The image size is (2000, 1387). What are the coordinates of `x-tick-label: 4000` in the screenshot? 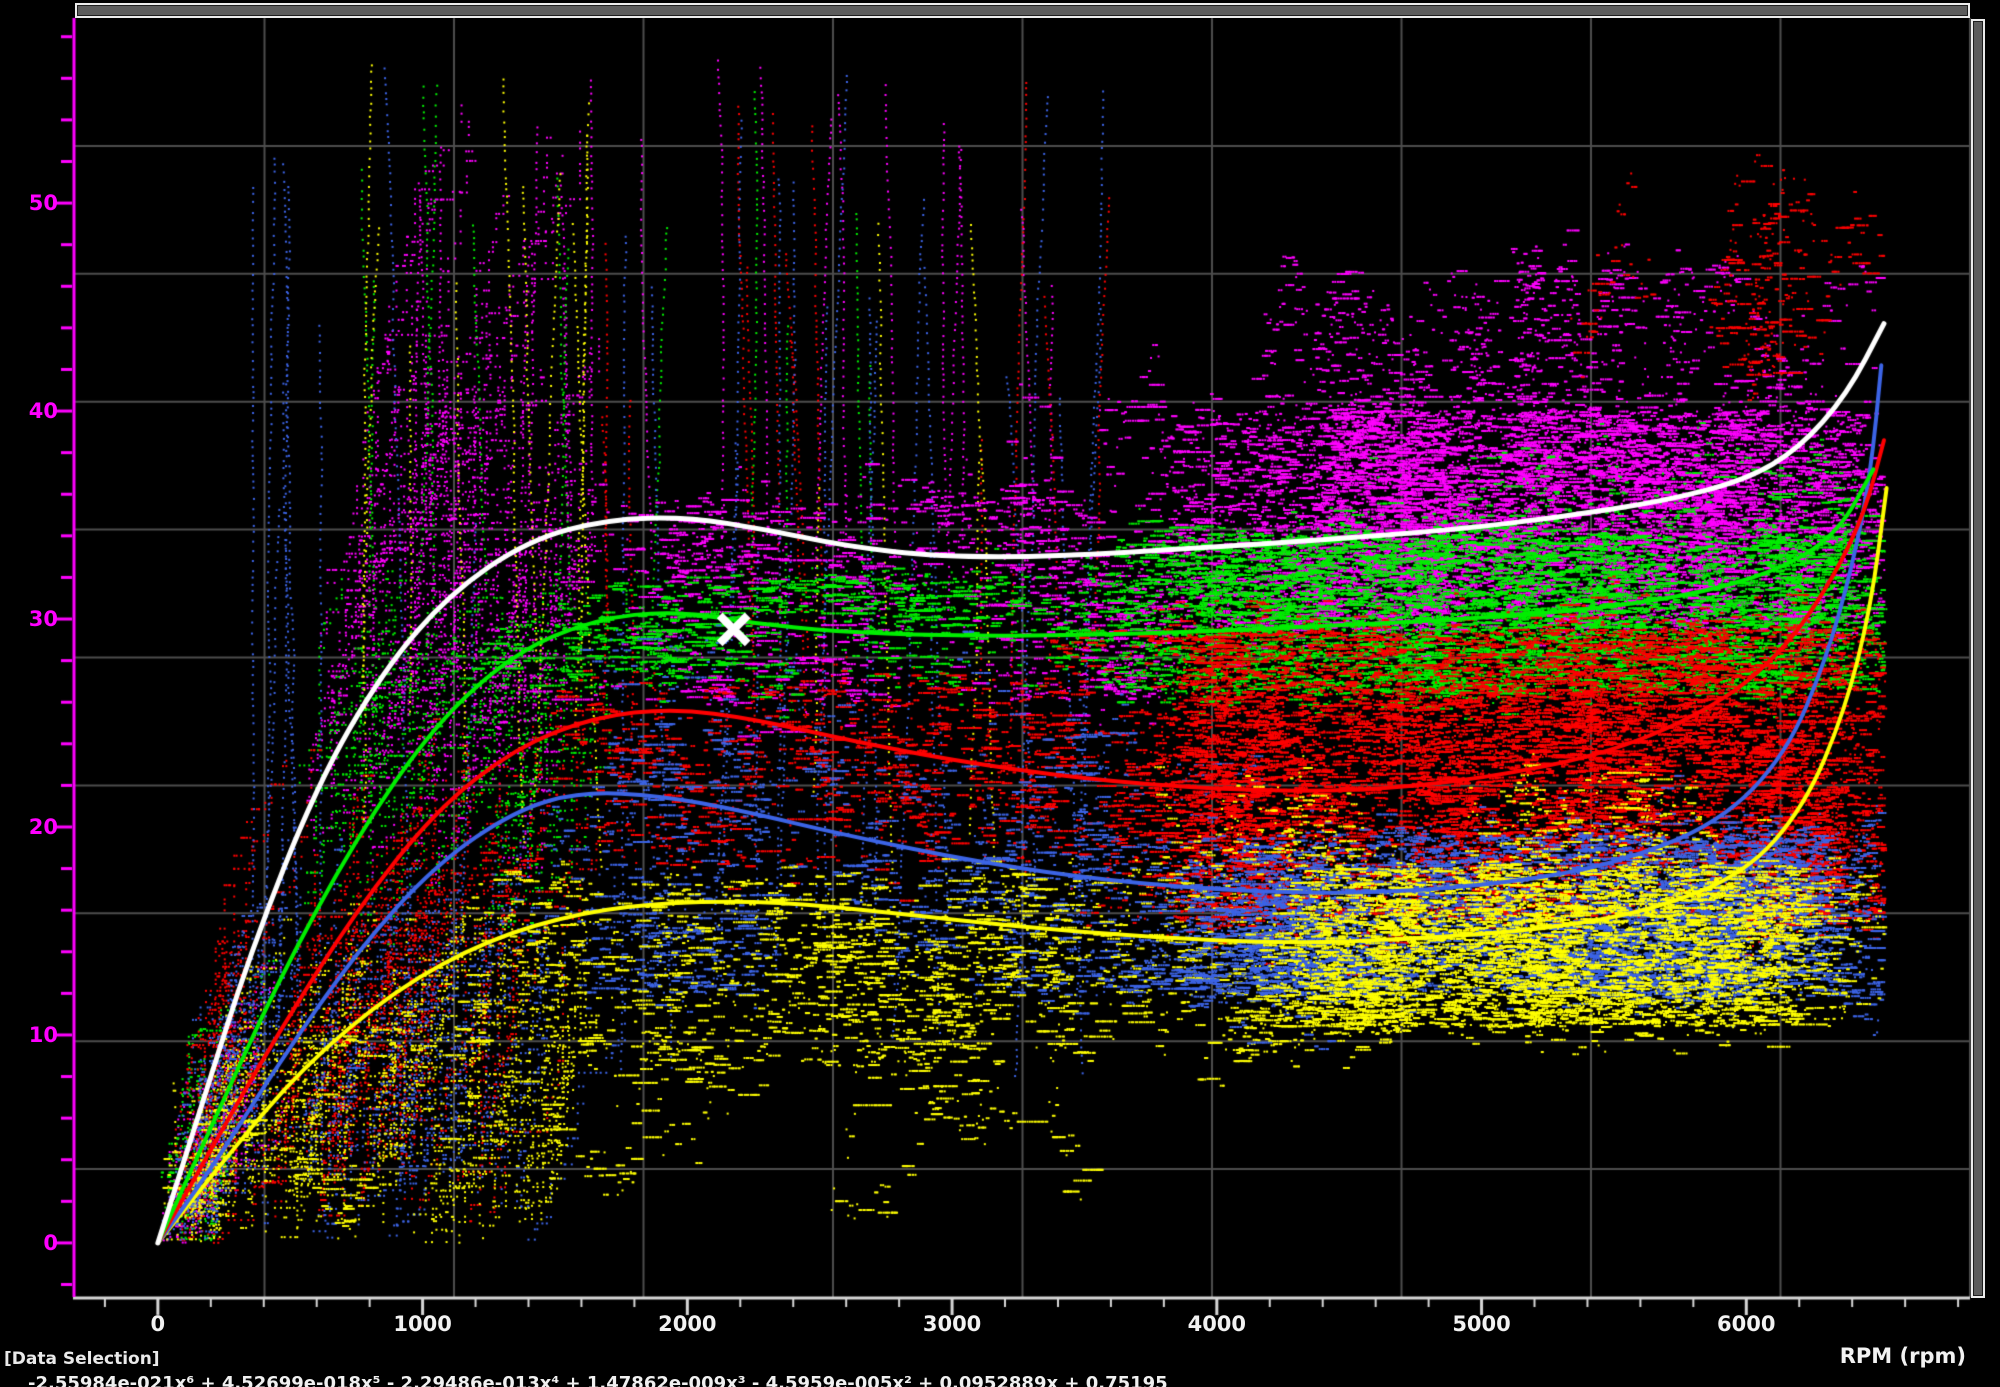 It's located at (1217, 1324).